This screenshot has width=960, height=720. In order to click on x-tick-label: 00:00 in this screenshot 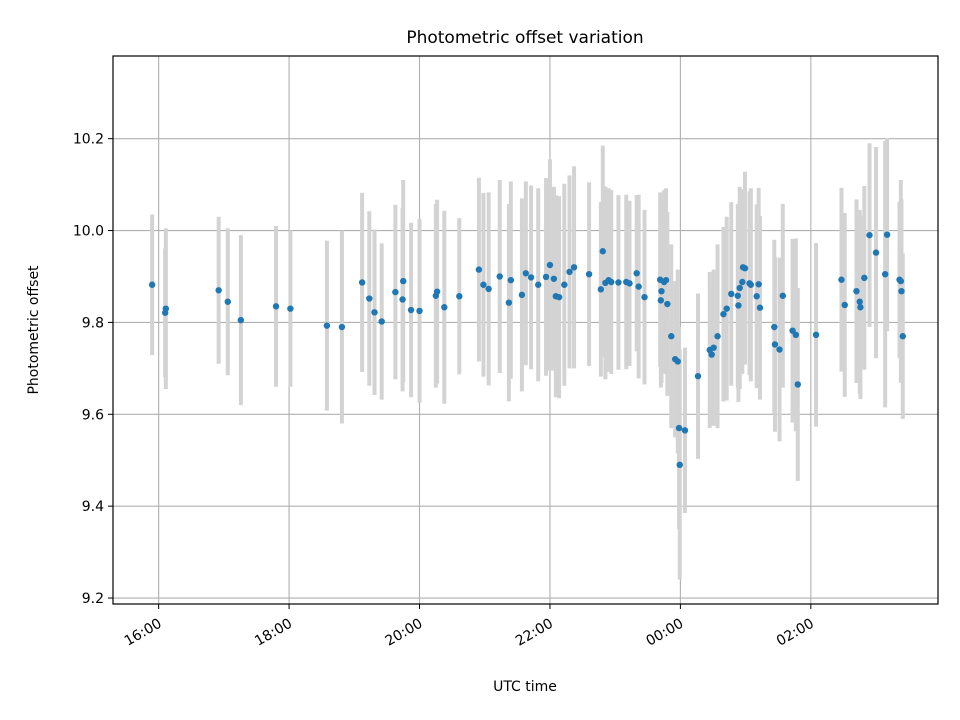, I will do `click(664, 633)`.